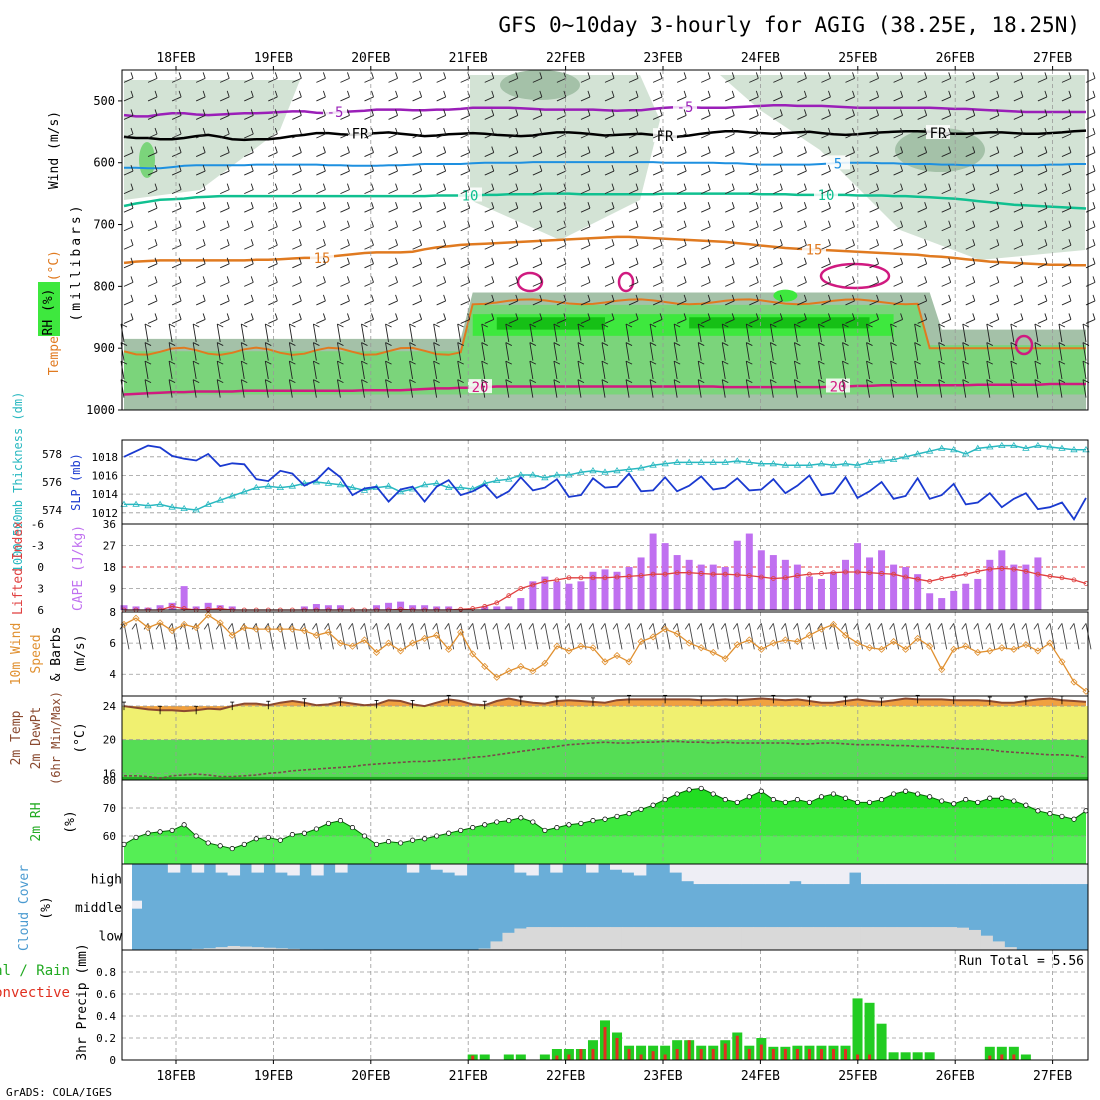  What do you see at coordinates (662, 1076) in the screenshot?
I see `date-label-bottom: 23FEB` at bounding box center [662, 1076].